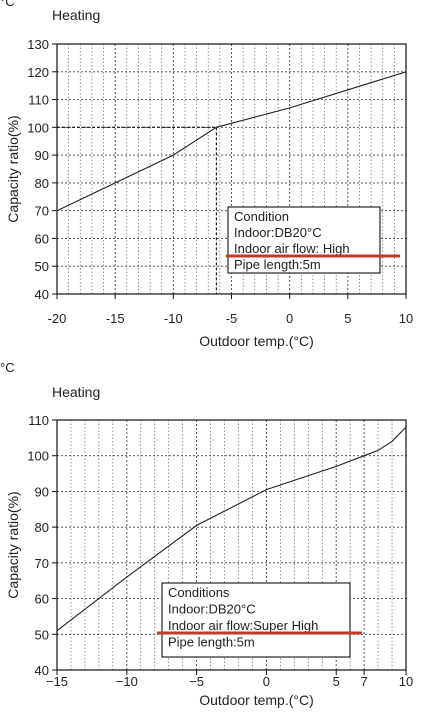 This screenshot has height=725, width=426. I want to click on x-tick-label: −15, so click(57, 681).